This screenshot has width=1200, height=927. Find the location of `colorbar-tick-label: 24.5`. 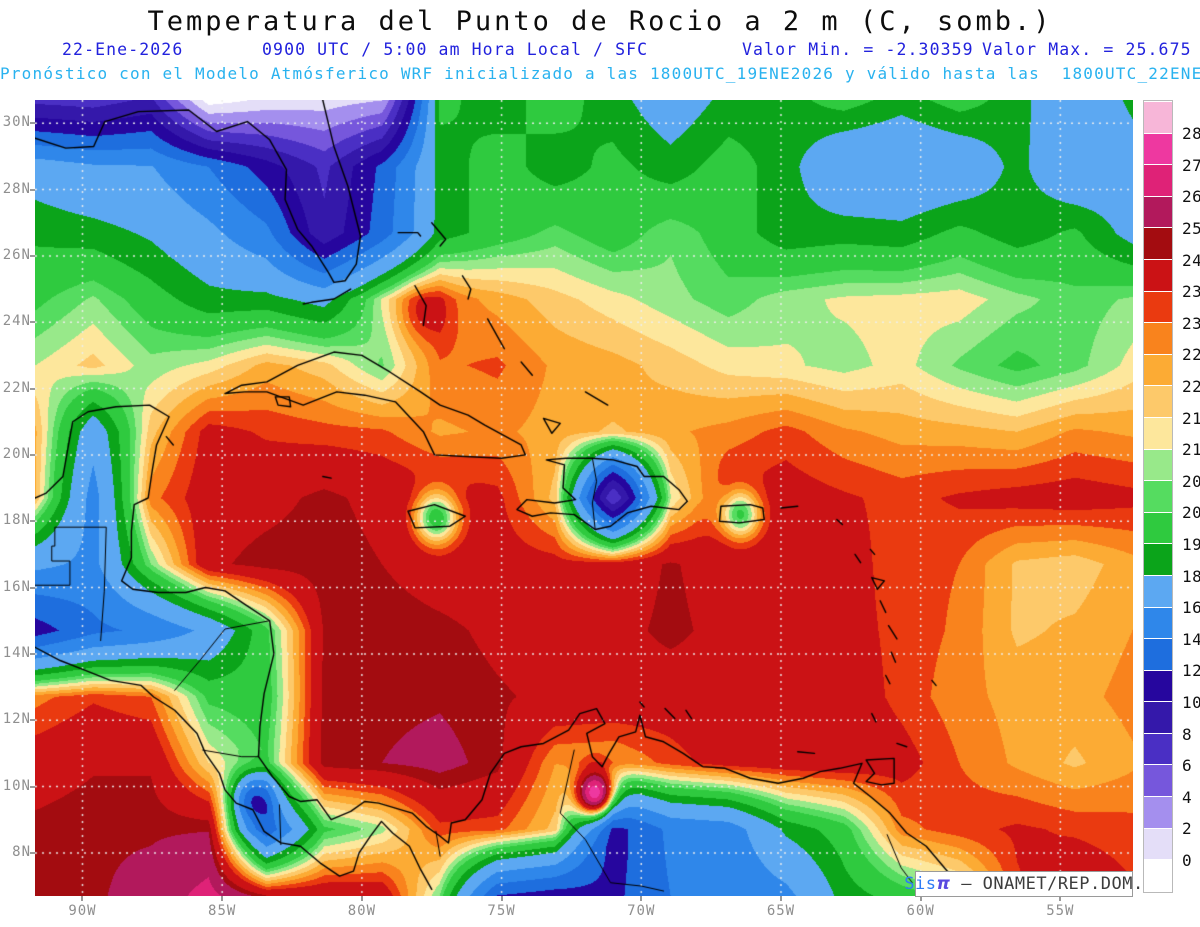

colorbar-tick-label: 24.5 is located at coordinates (1191, 260).